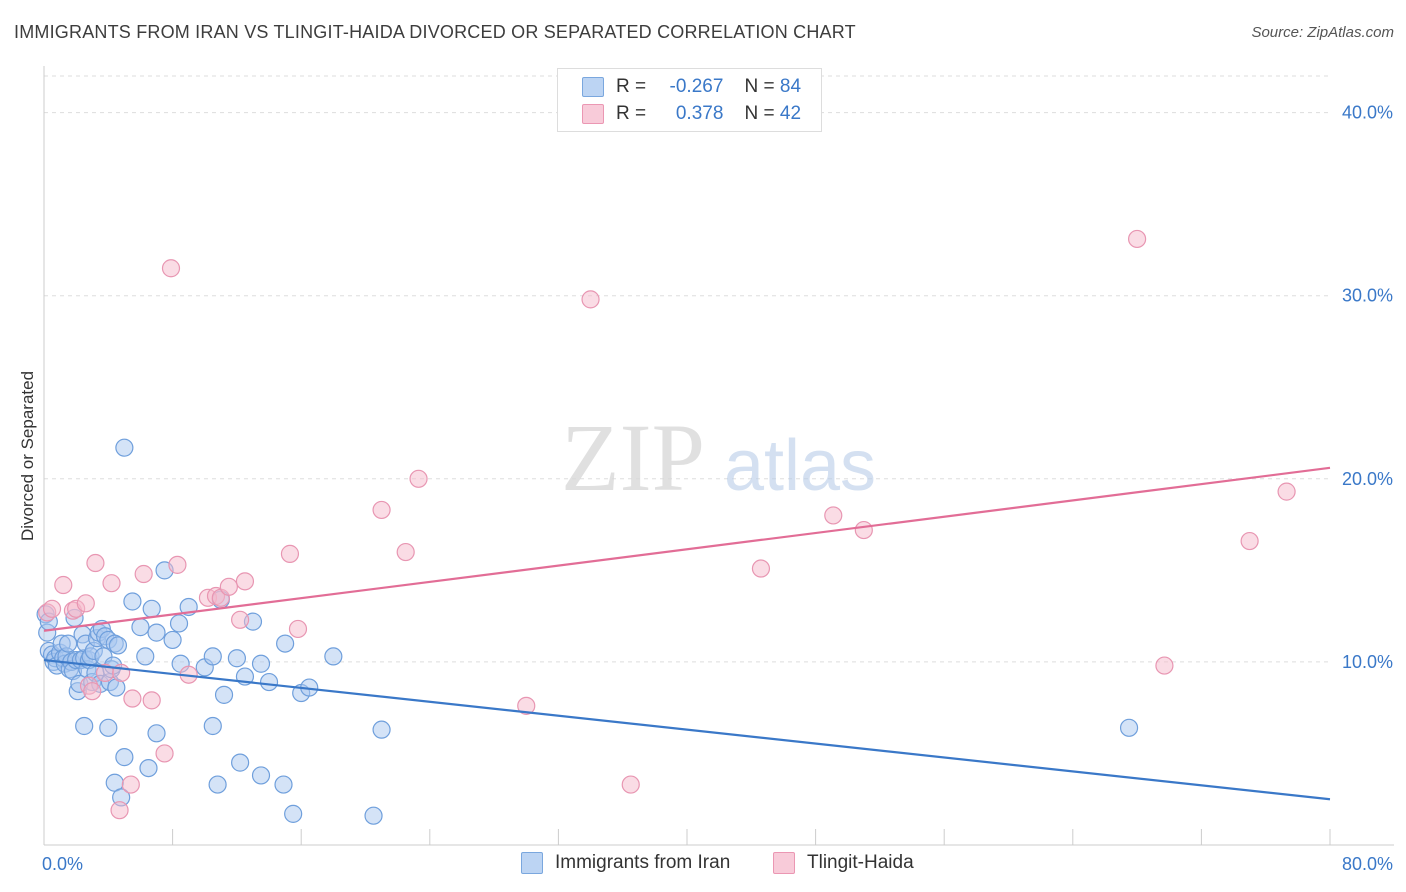  I want to click on bottom-legend-swatch-pink, so click(784, 863).